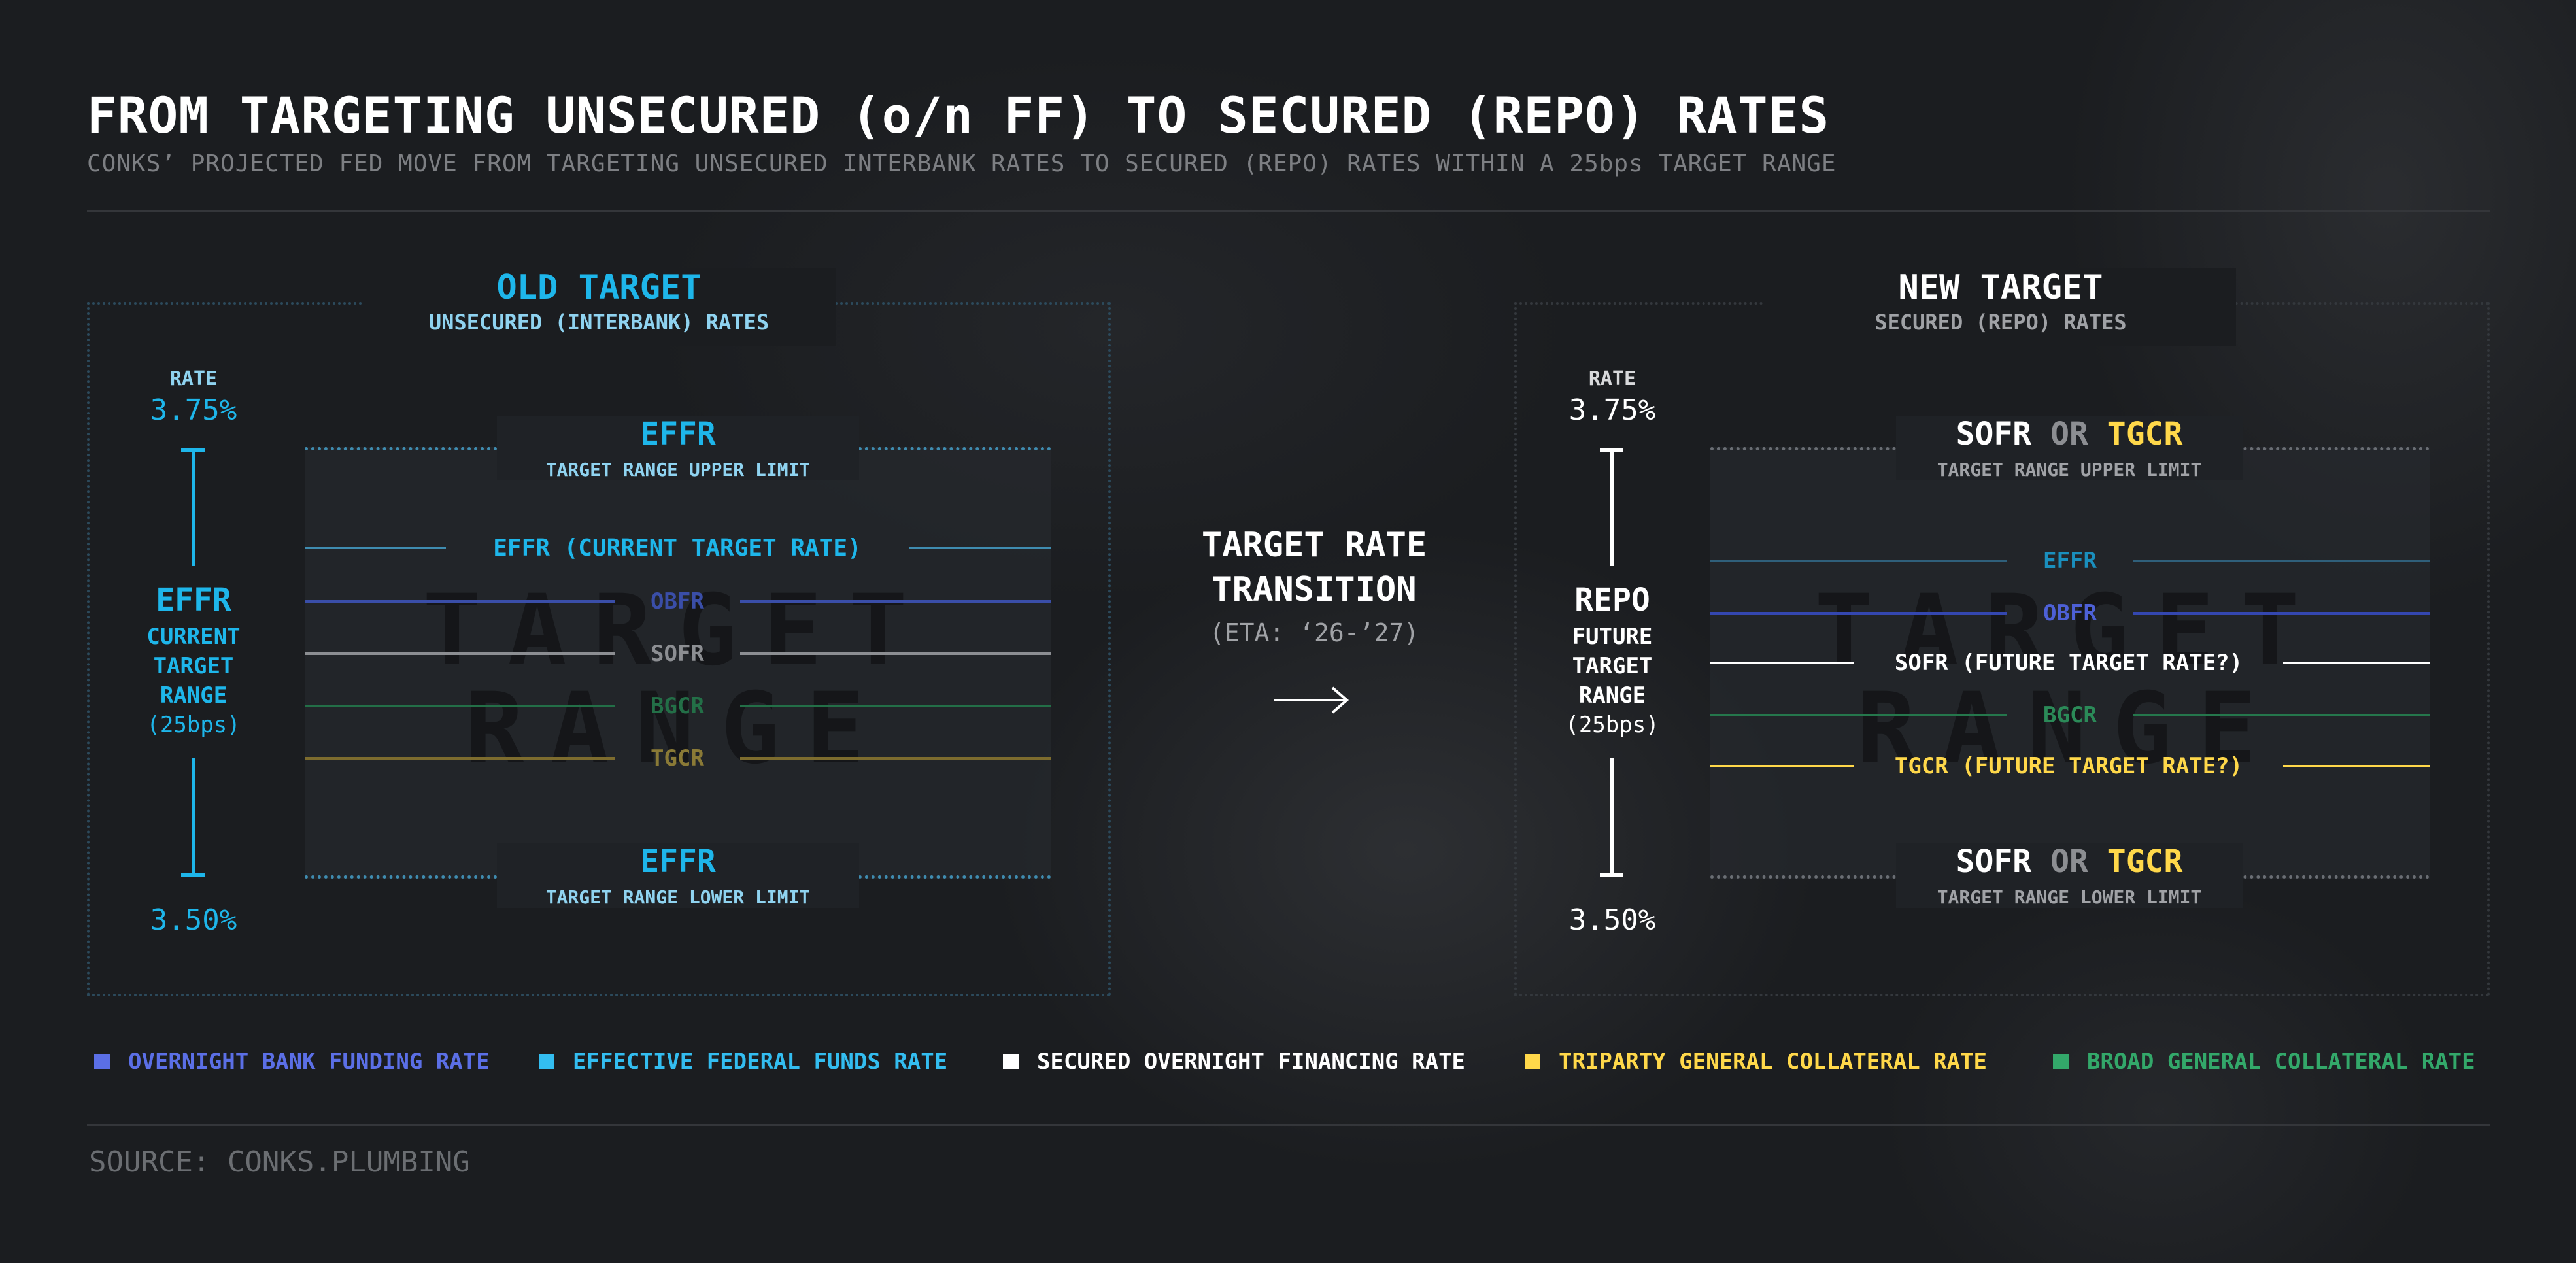  Describe the element at coordinates (193, 410) in the screenshot. I see `old-rate-top: 3.75%` at that location.